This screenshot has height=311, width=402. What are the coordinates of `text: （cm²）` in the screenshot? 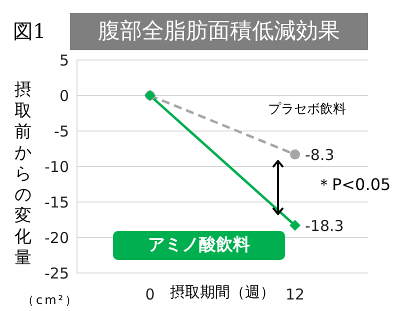 It's located at (51, 300).